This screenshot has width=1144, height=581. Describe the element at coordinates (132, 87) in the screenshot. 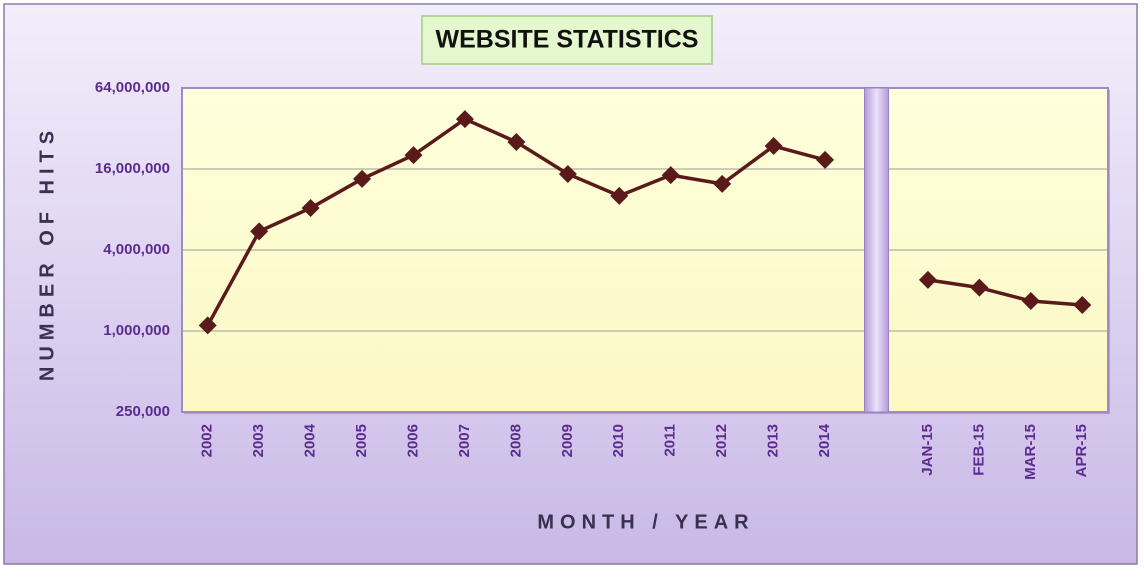

I see `y-tick-label: 64,000,000` at that location.